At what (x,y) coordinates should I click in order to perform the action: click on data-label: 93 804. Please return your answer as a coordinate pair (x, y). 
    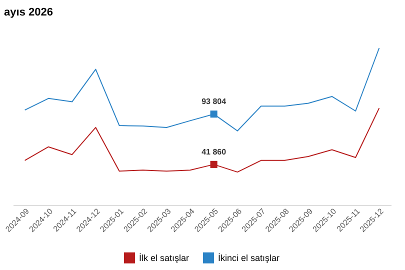
    Looking at the image, I should click on (214, 101).